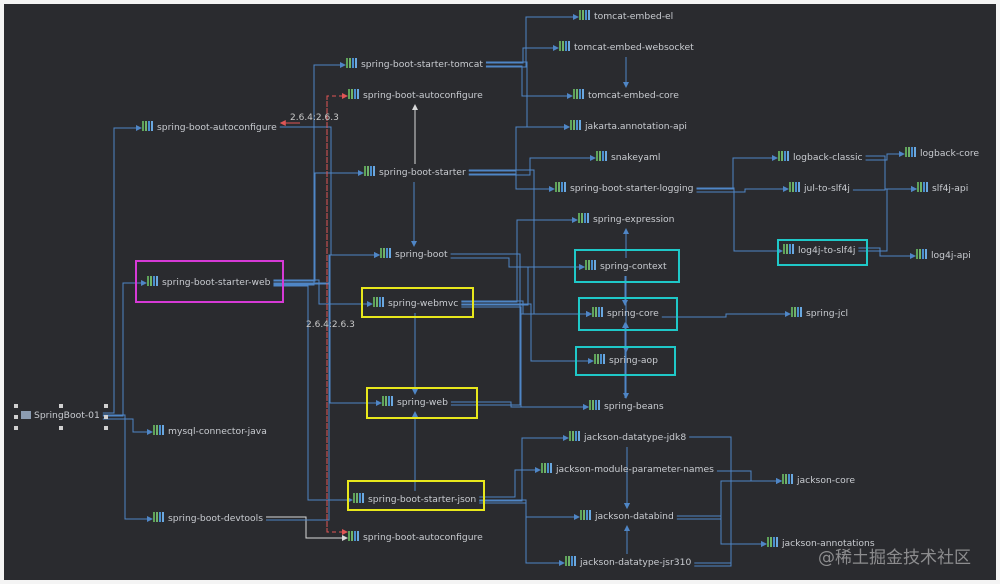 This screenshot has width=1000, height=584. What do you see at coordinates (738, 522) in the screenshot?
I see `edge-jsr310-to-jackson_core` at bounding box center [738, 522].